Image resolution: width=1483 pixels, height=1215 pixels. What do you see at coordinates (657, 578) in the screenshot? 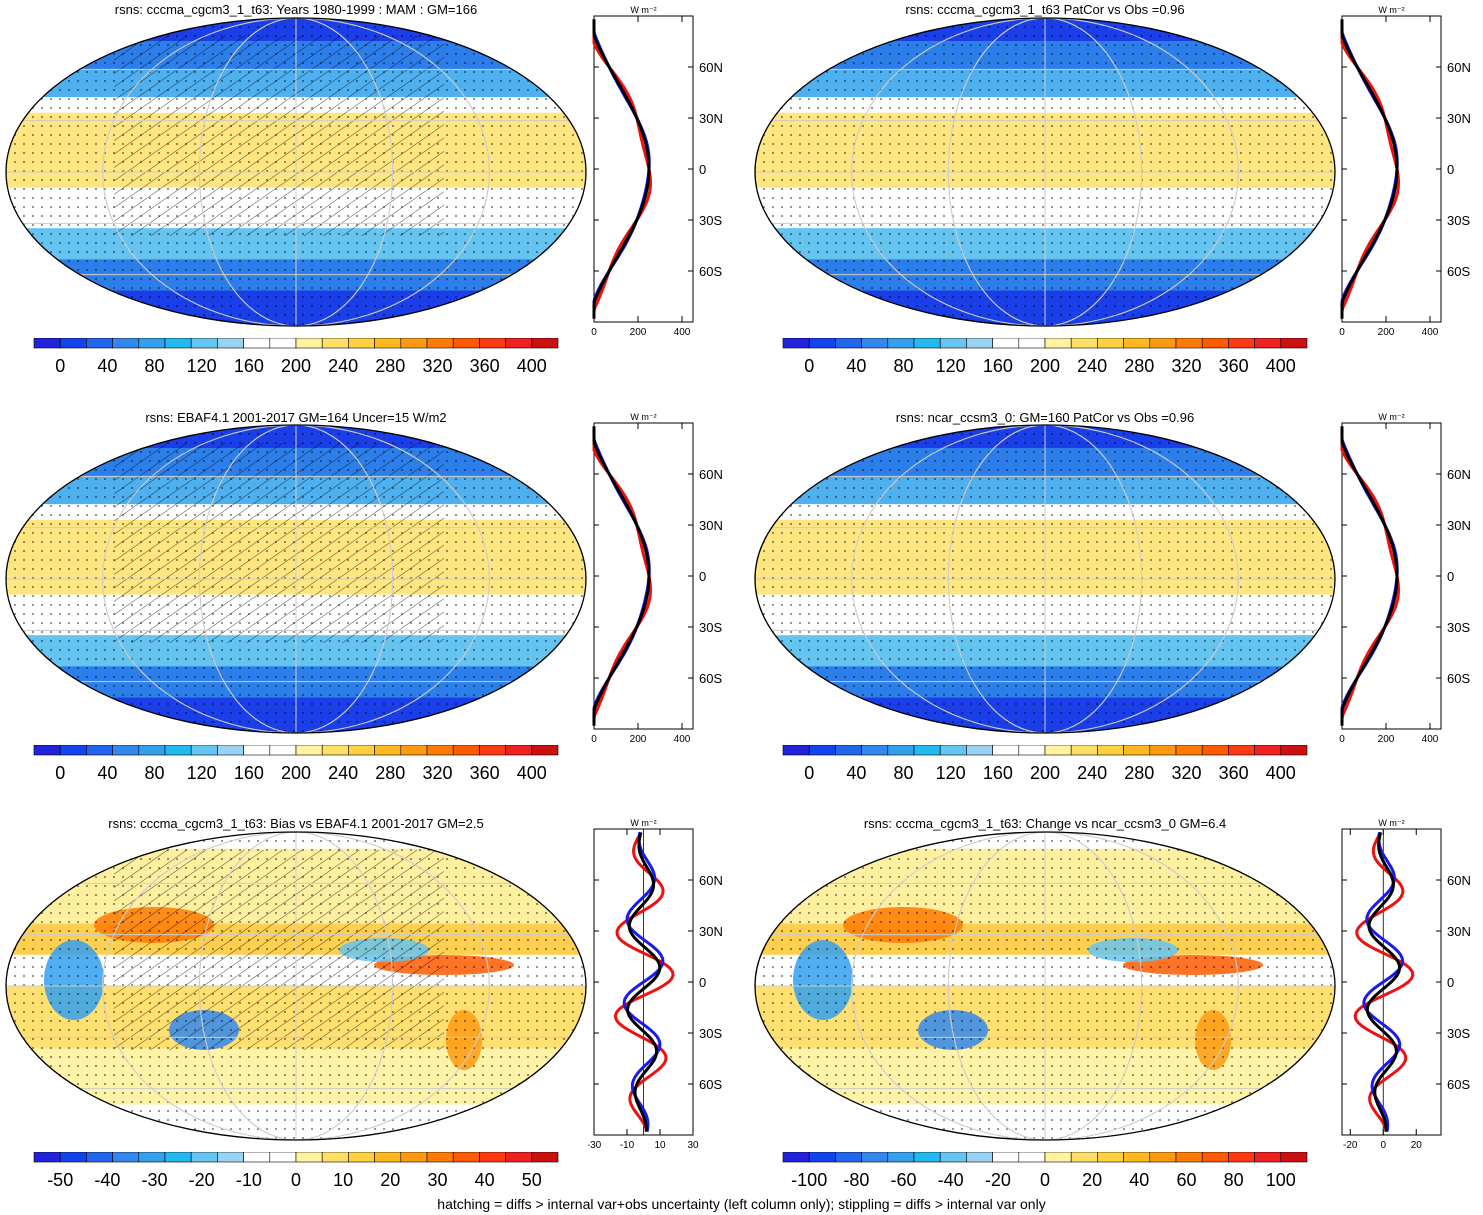
I see `zonal-profile-panel-3: W m⁻² 60N 30N 0 30S 60S 0 200 400` at bounding box center [657, 578].